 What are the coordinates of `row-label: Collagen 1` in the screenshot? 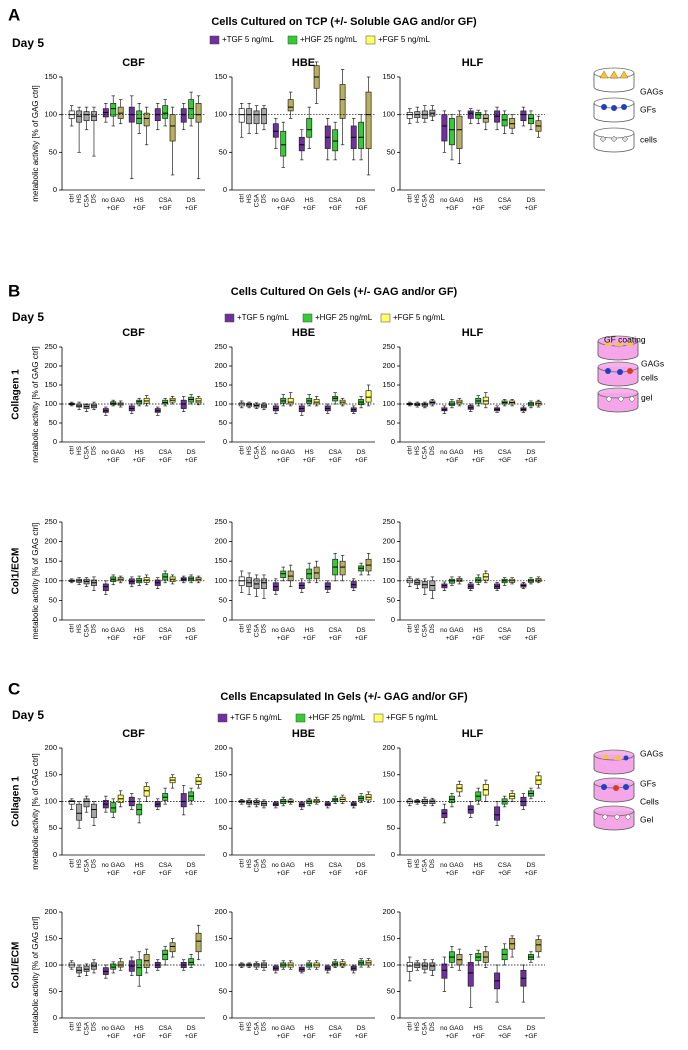 It's located at (16, 801).